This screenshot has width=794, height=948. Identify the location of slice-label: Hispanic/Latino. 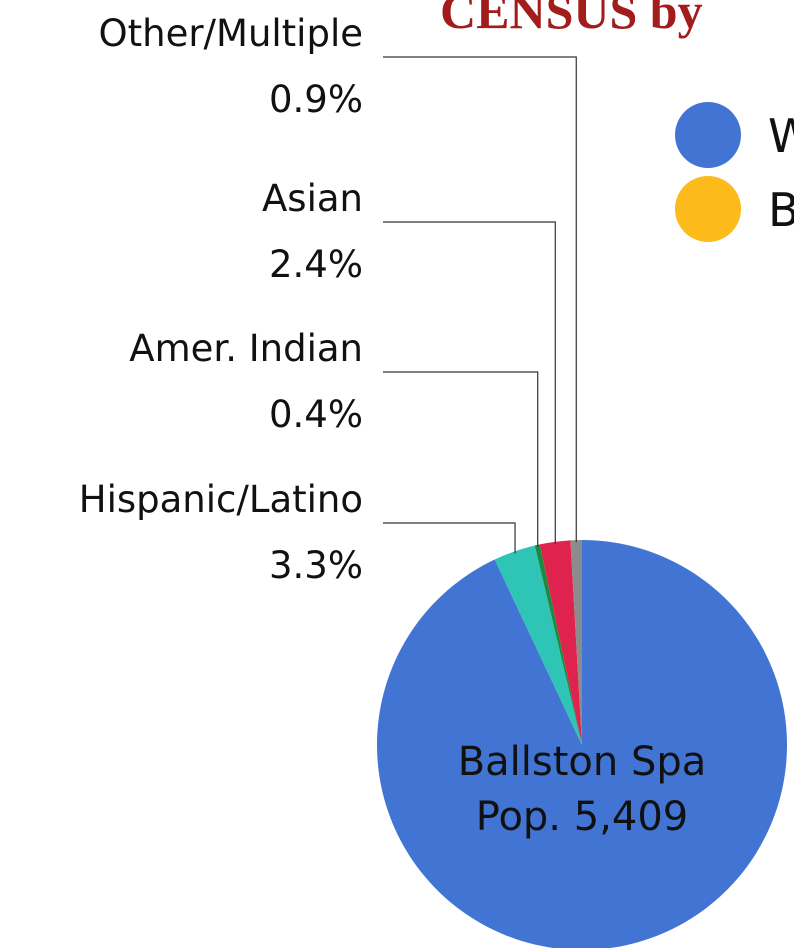
(221, 499).